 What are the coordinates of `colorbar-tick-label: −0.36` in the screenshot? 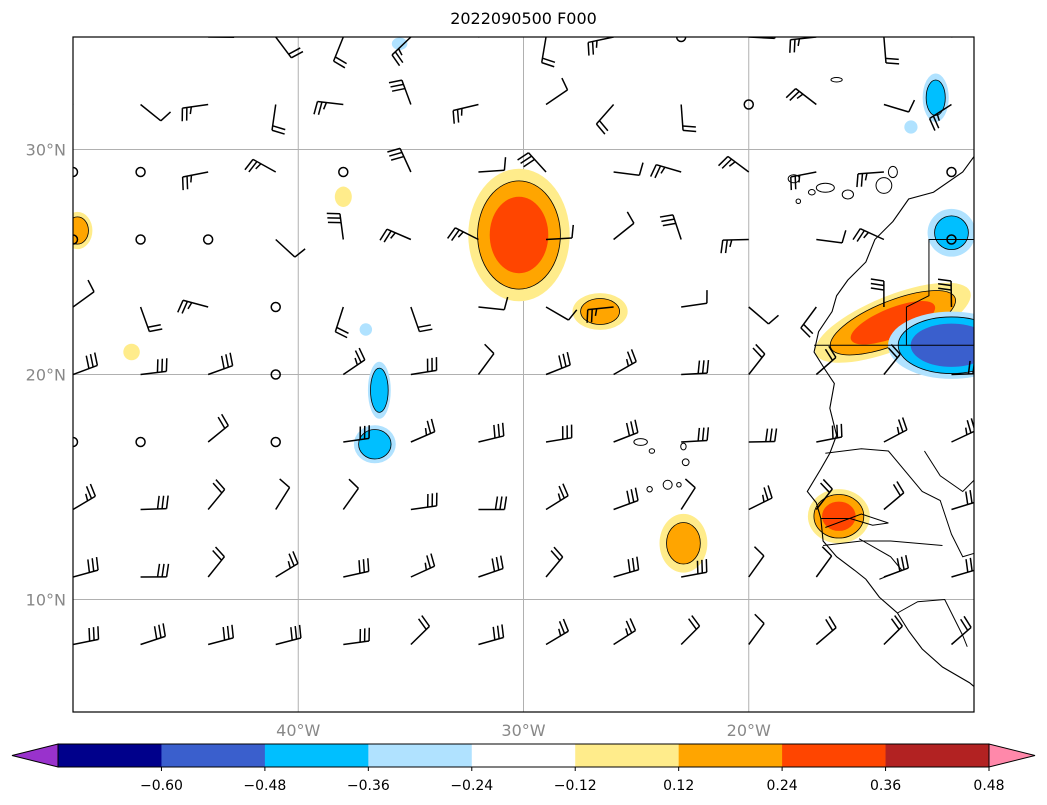 It's located at (368, 786).